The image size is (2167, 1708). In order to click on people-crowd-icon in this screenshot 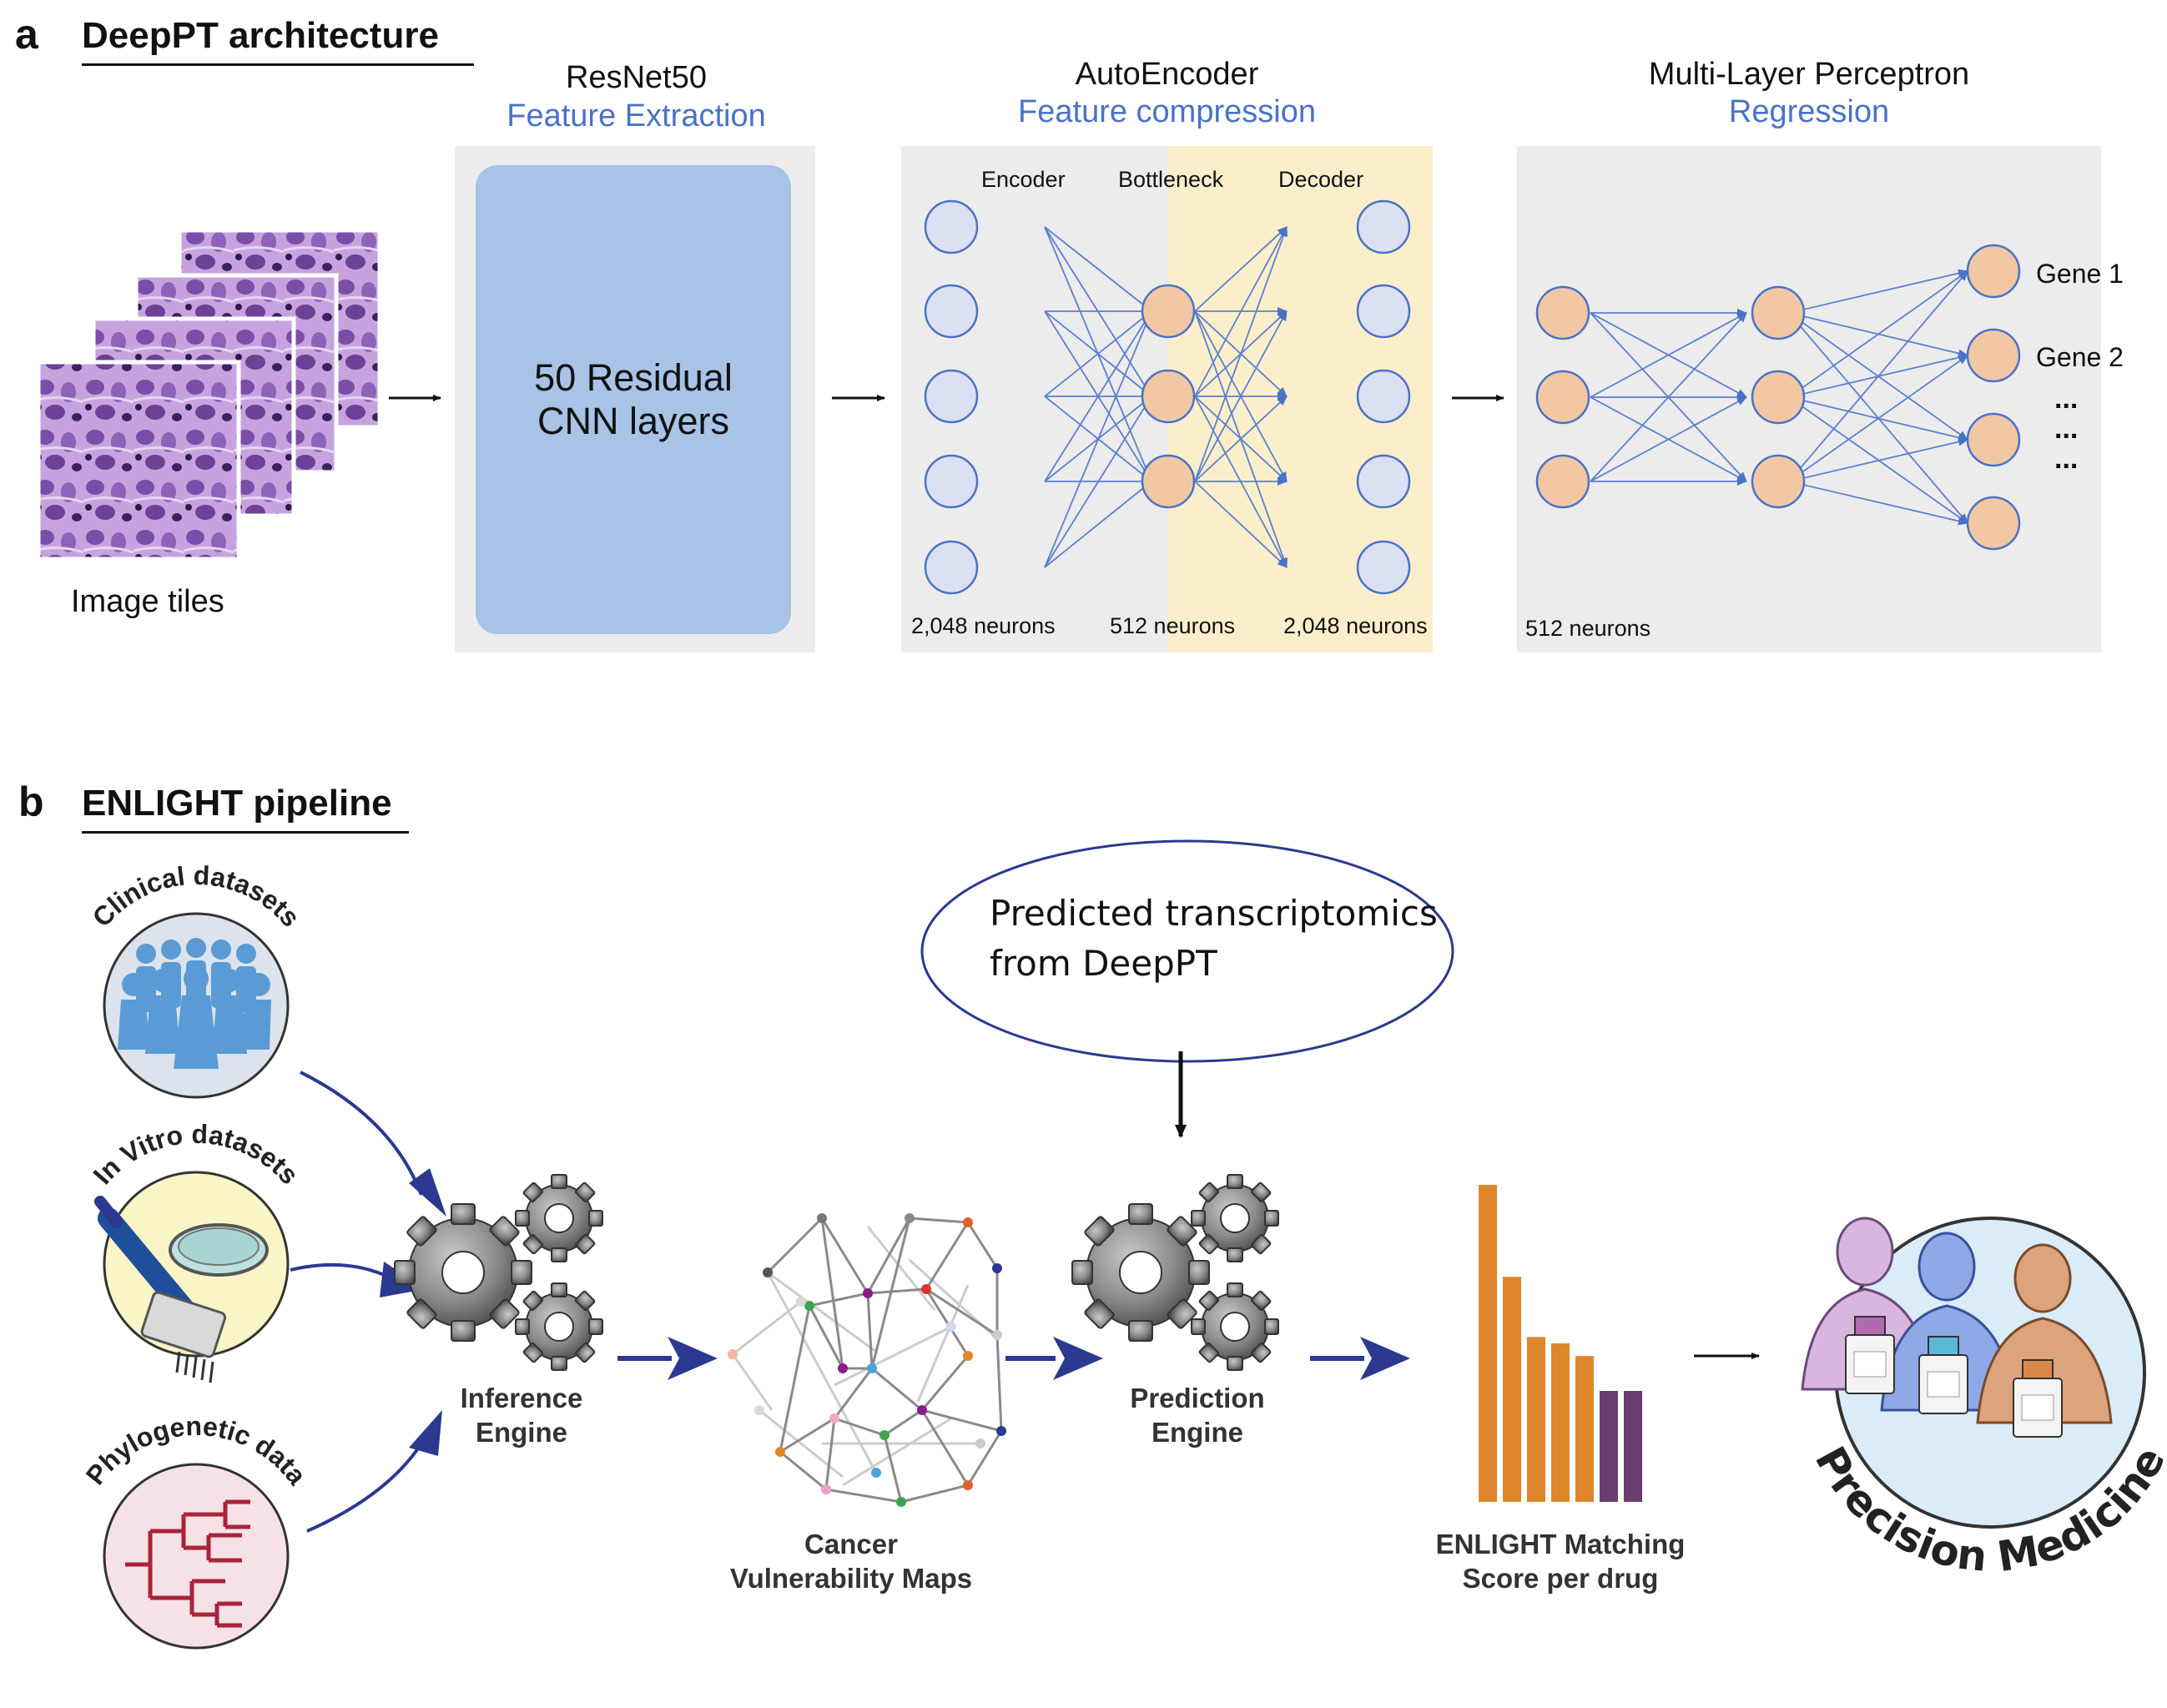, I will do `click(194, 1003)`.